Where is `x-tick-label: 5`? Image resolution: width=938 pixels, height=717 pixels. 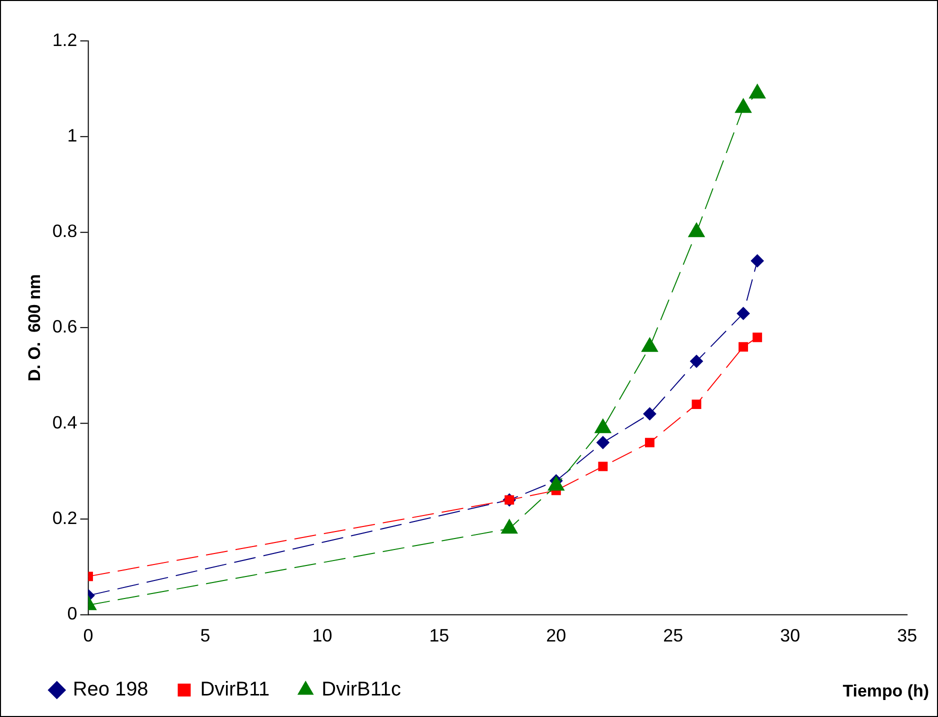
x-tick-label: 5 is located at coordinates (205, 635).